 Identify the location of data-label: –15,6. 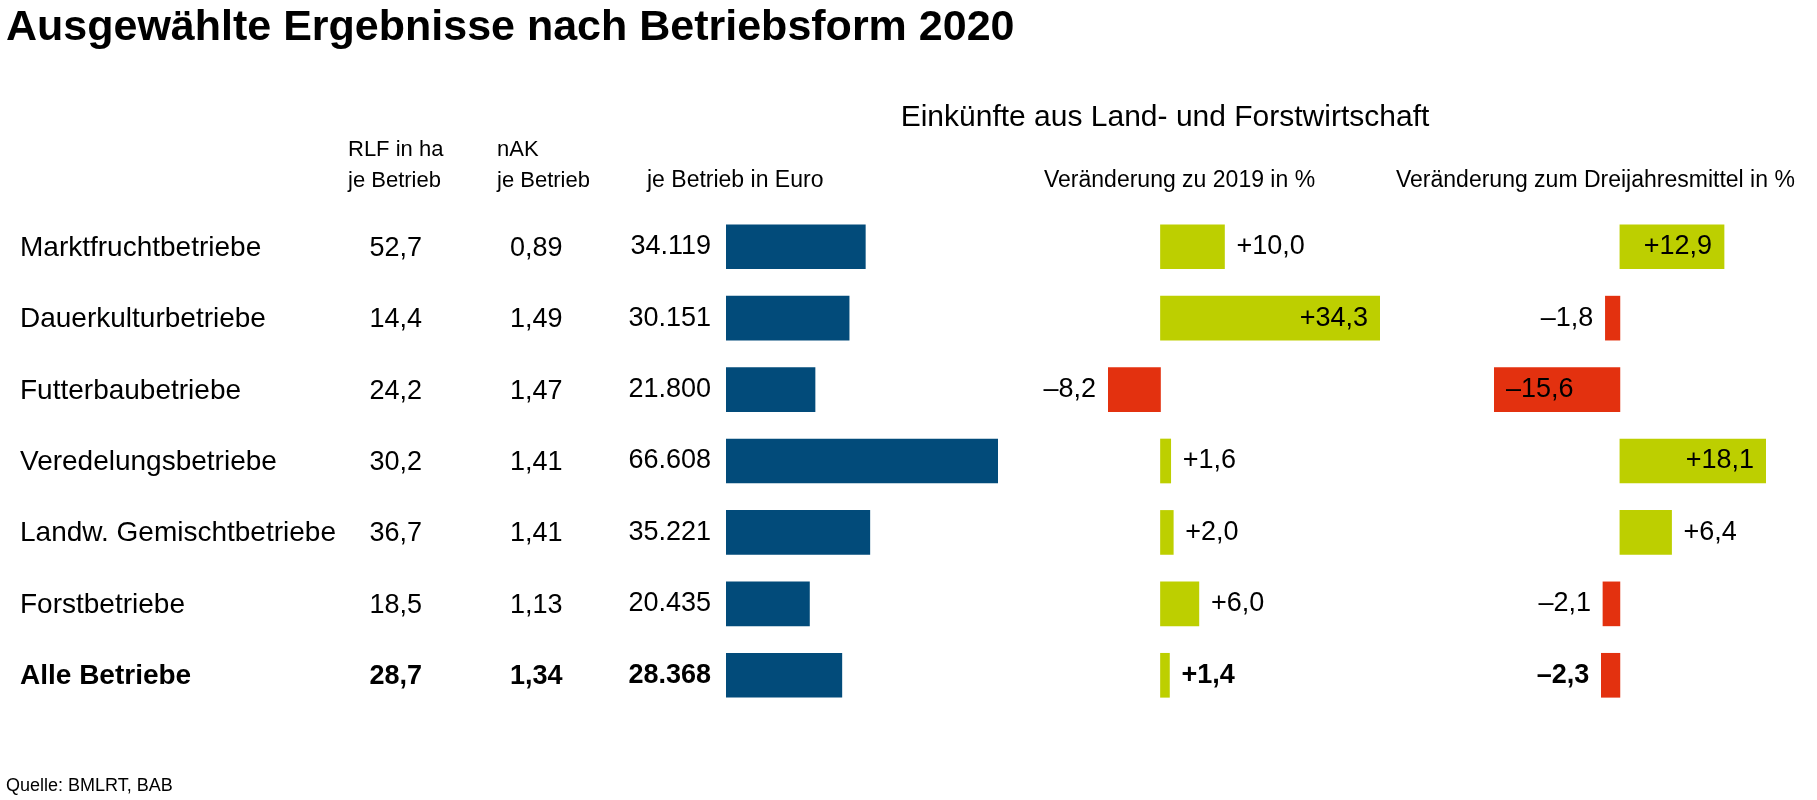
(1540, 388).